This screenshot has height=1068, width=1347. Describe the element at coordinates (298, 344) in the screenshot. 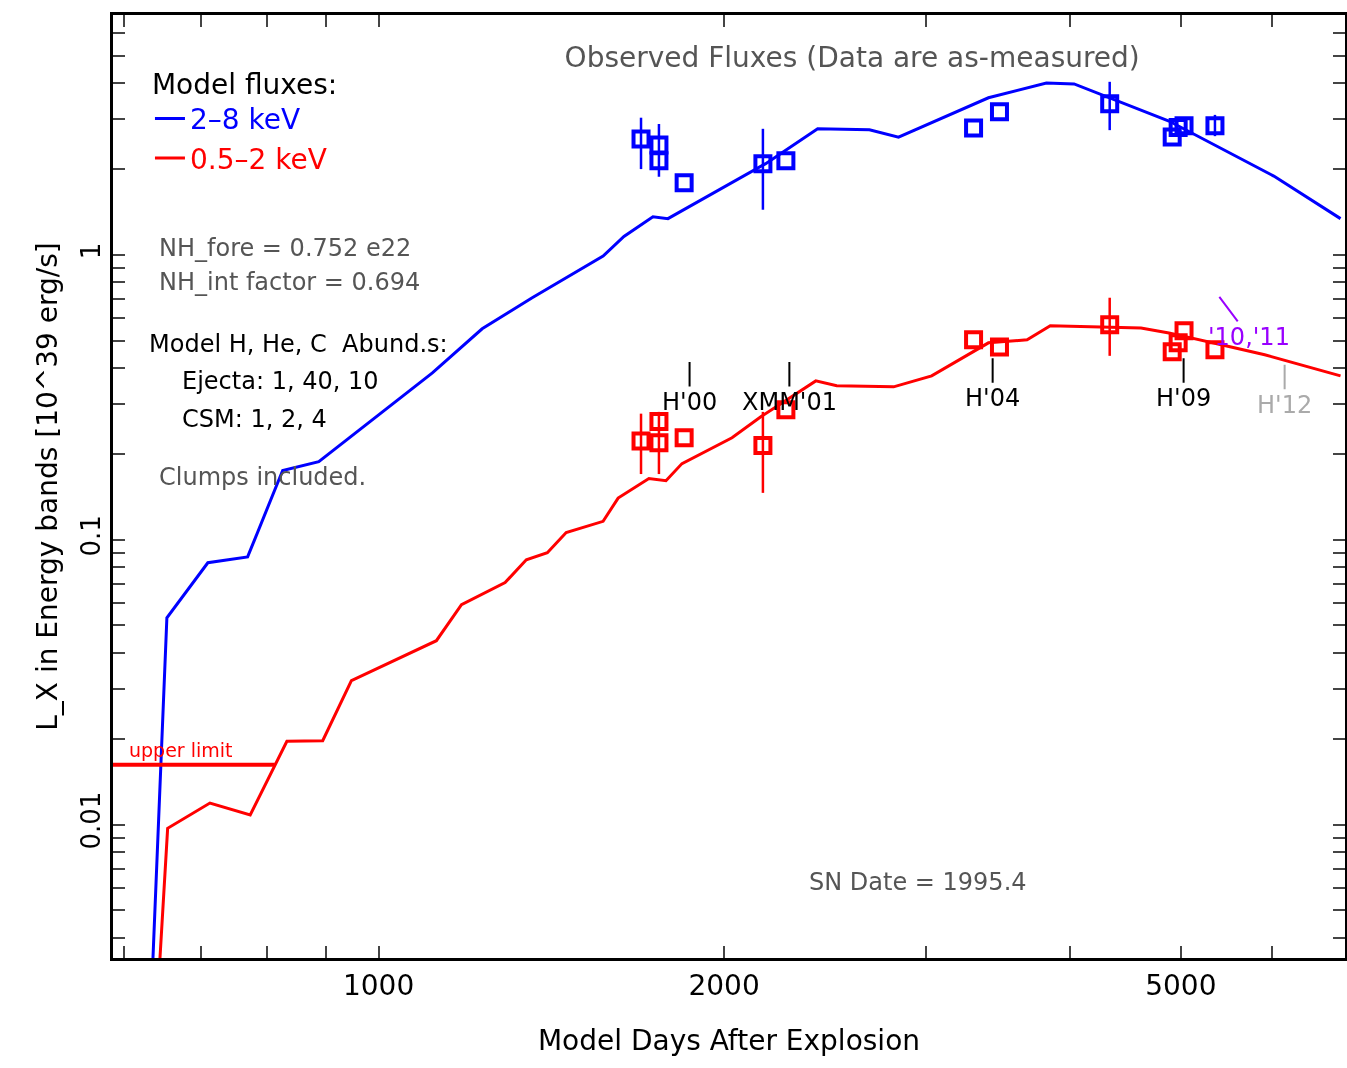

I see `annotation: Model H, He, C Abund.s:` at that location.